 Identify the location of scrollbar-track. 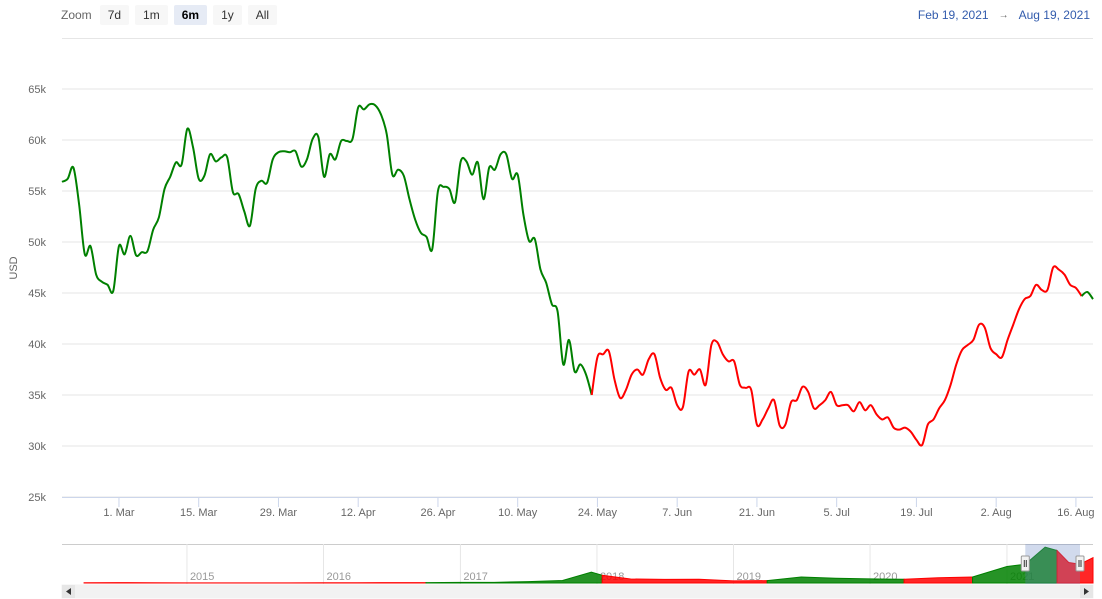
(577, 591).